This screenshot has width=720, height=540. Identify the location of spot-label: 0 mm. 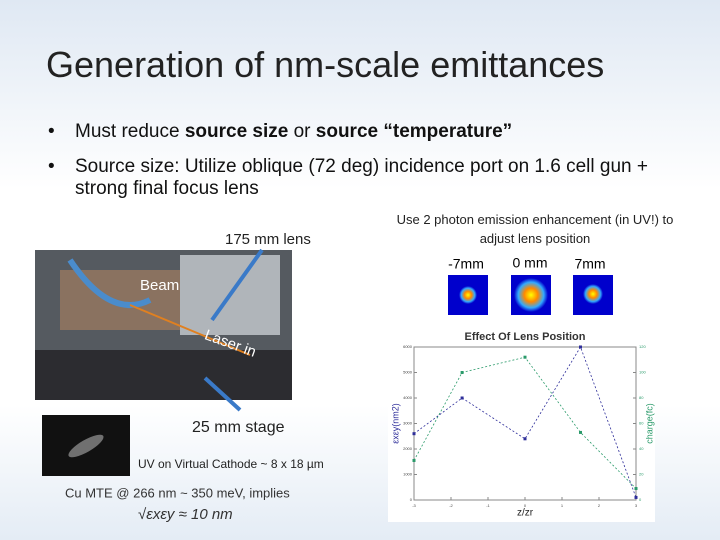
(530, 263).